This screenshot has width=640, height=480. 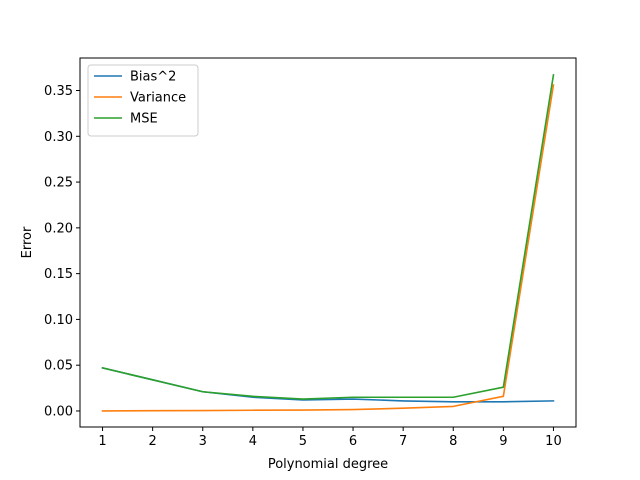 What do you see at coordinates (453, 441) in the screenshot?
I see `x-tick-label: 8` at bounding box center [453, 441].